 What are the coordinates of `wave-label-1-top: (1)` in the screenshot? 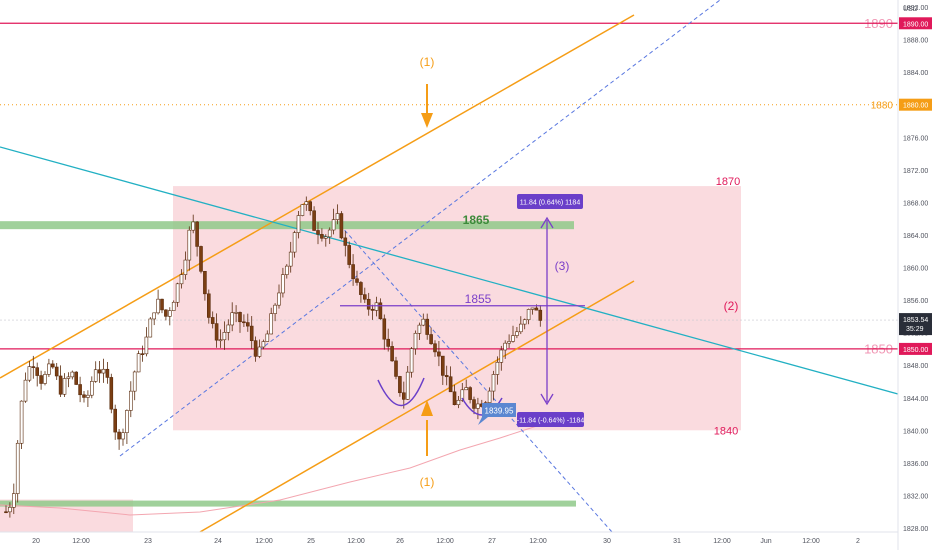 It's located at (427, 62).